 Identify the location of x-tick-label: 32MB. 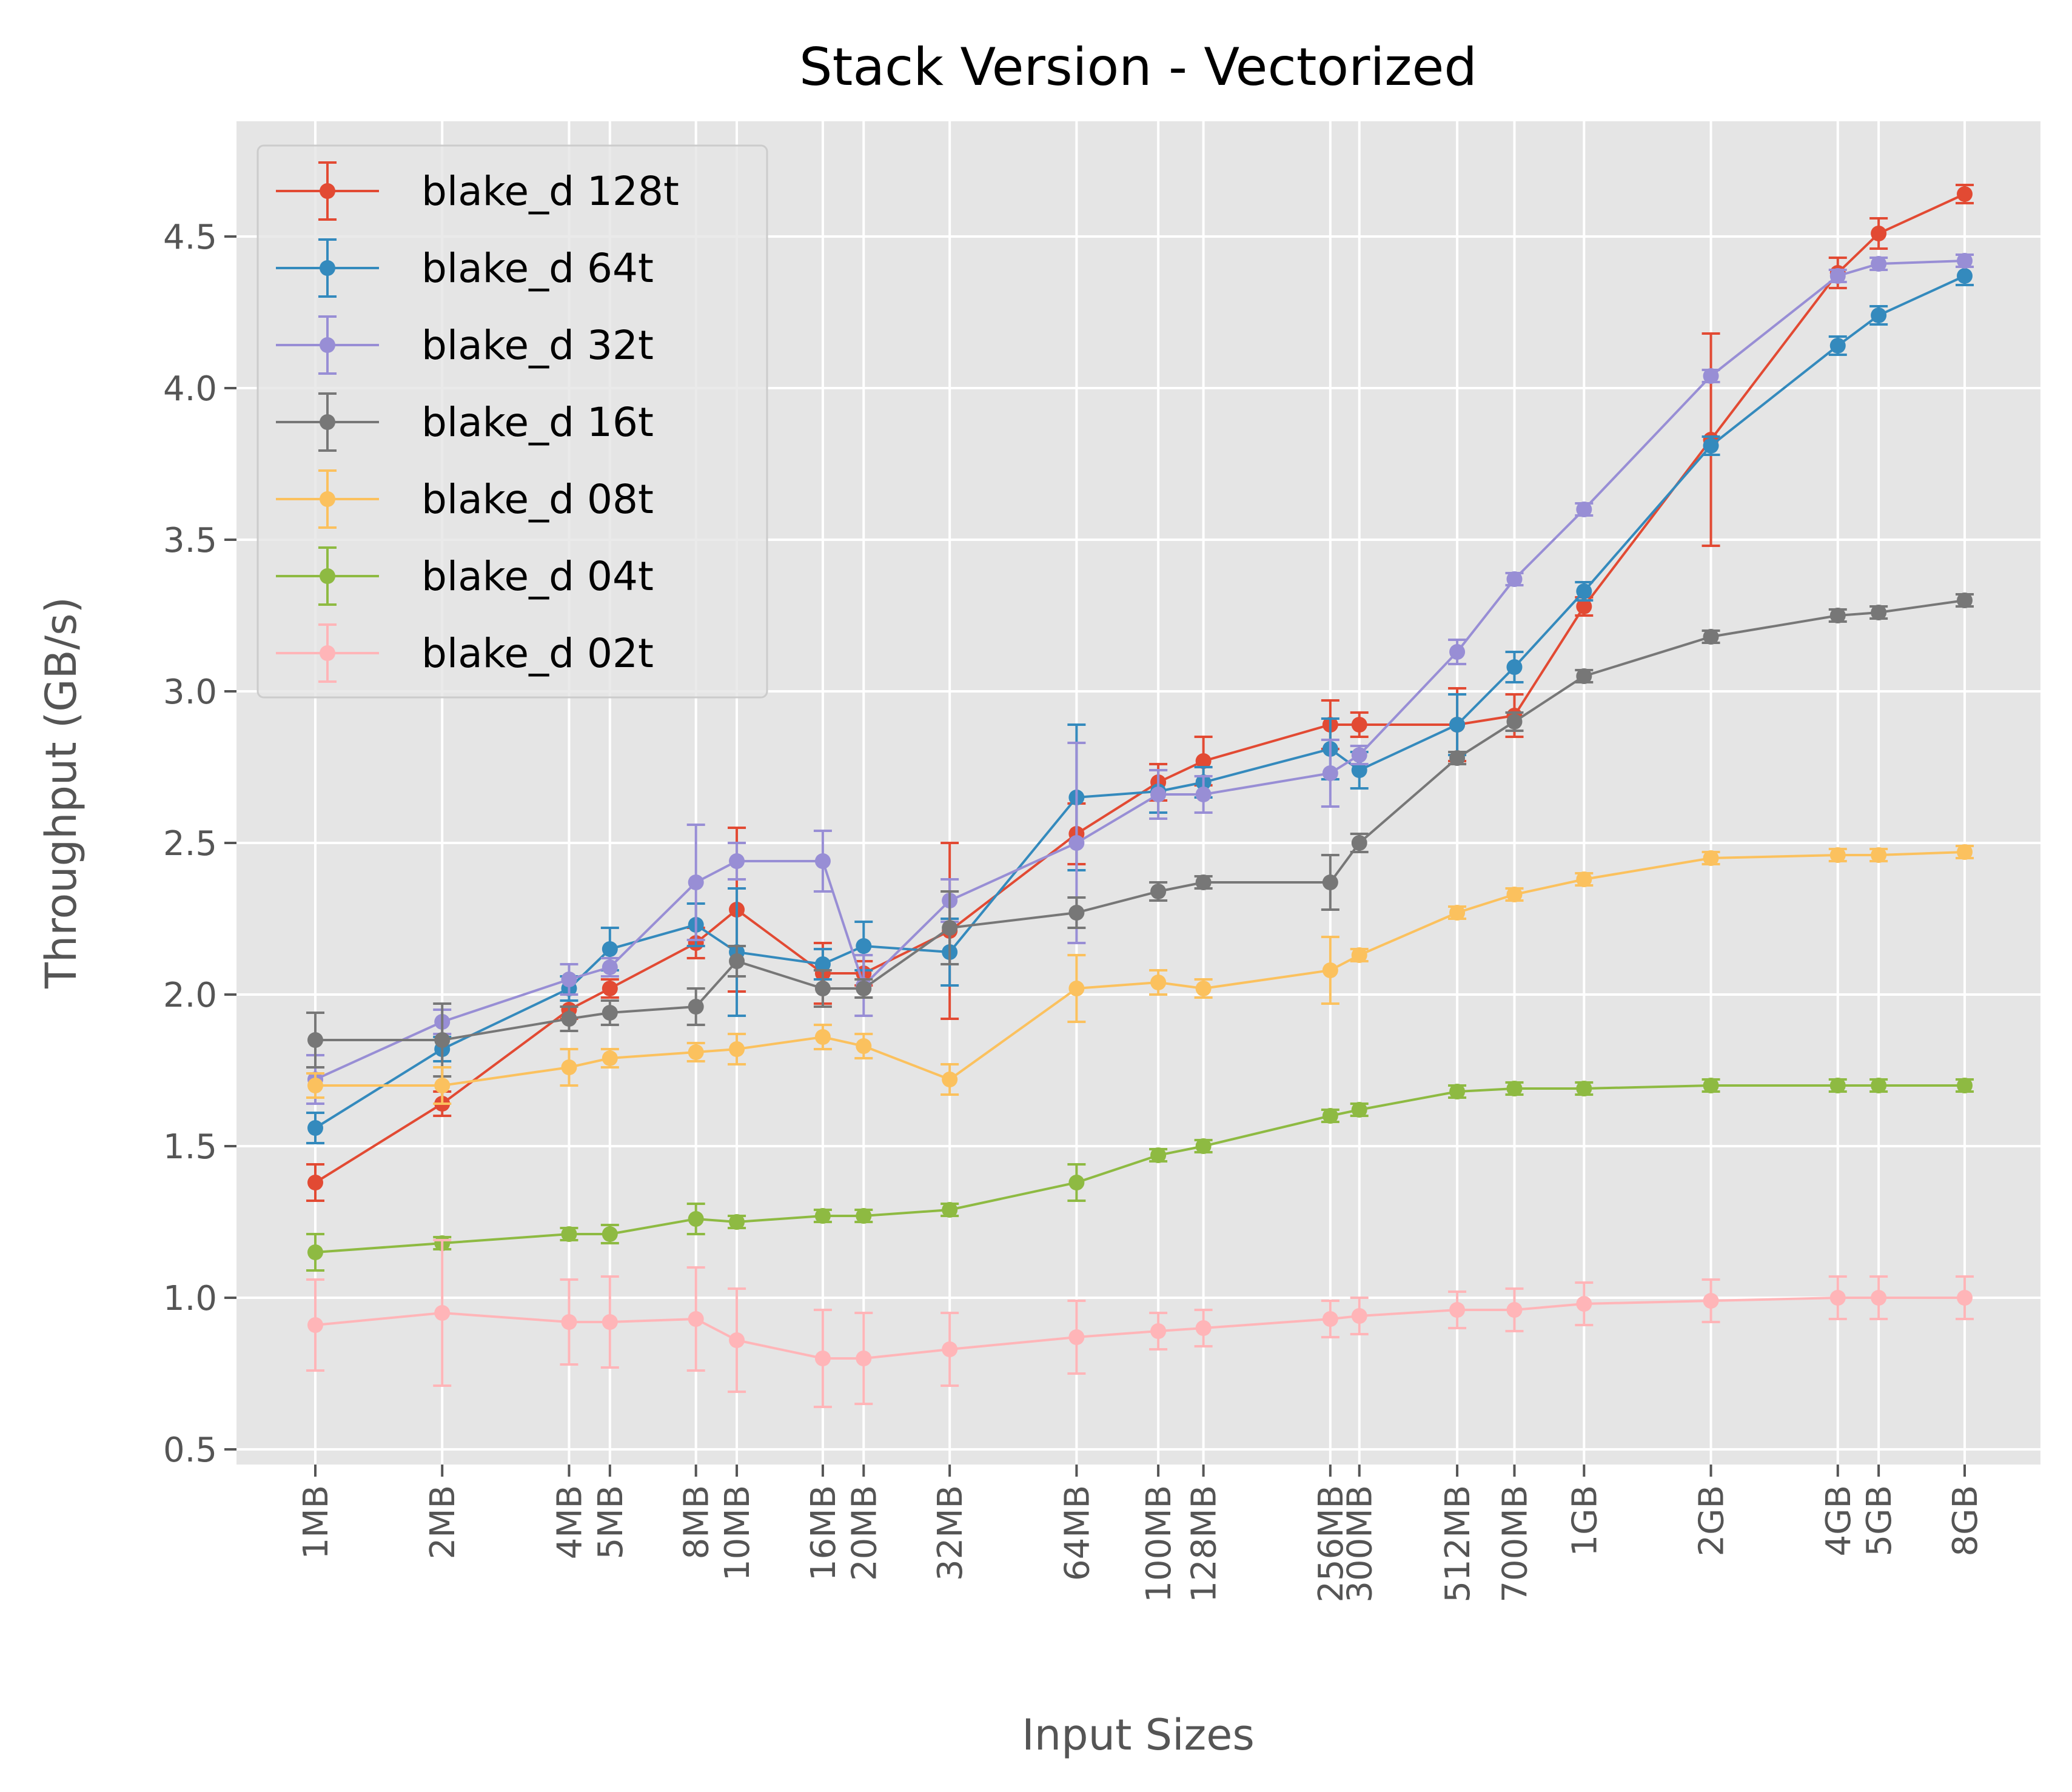
(951, 1533).